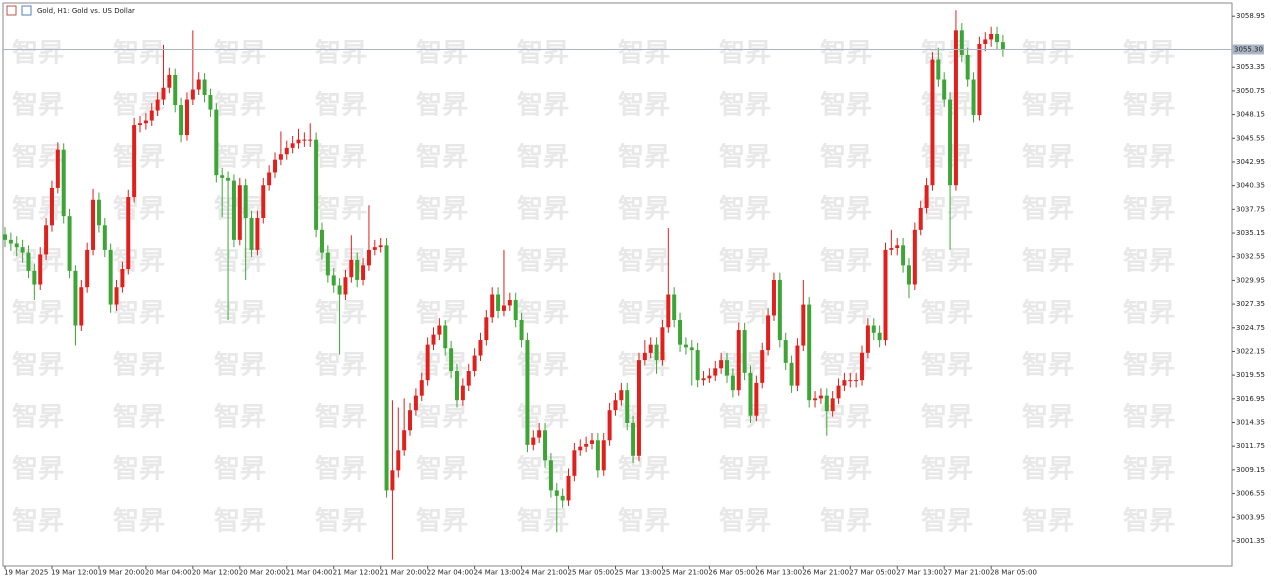 The width and height of the screenshot is (1271, 577). Describe the element at coordinates (1250, 209) in the screenshot. I see `y-tick-label: 3037.75` at that location.